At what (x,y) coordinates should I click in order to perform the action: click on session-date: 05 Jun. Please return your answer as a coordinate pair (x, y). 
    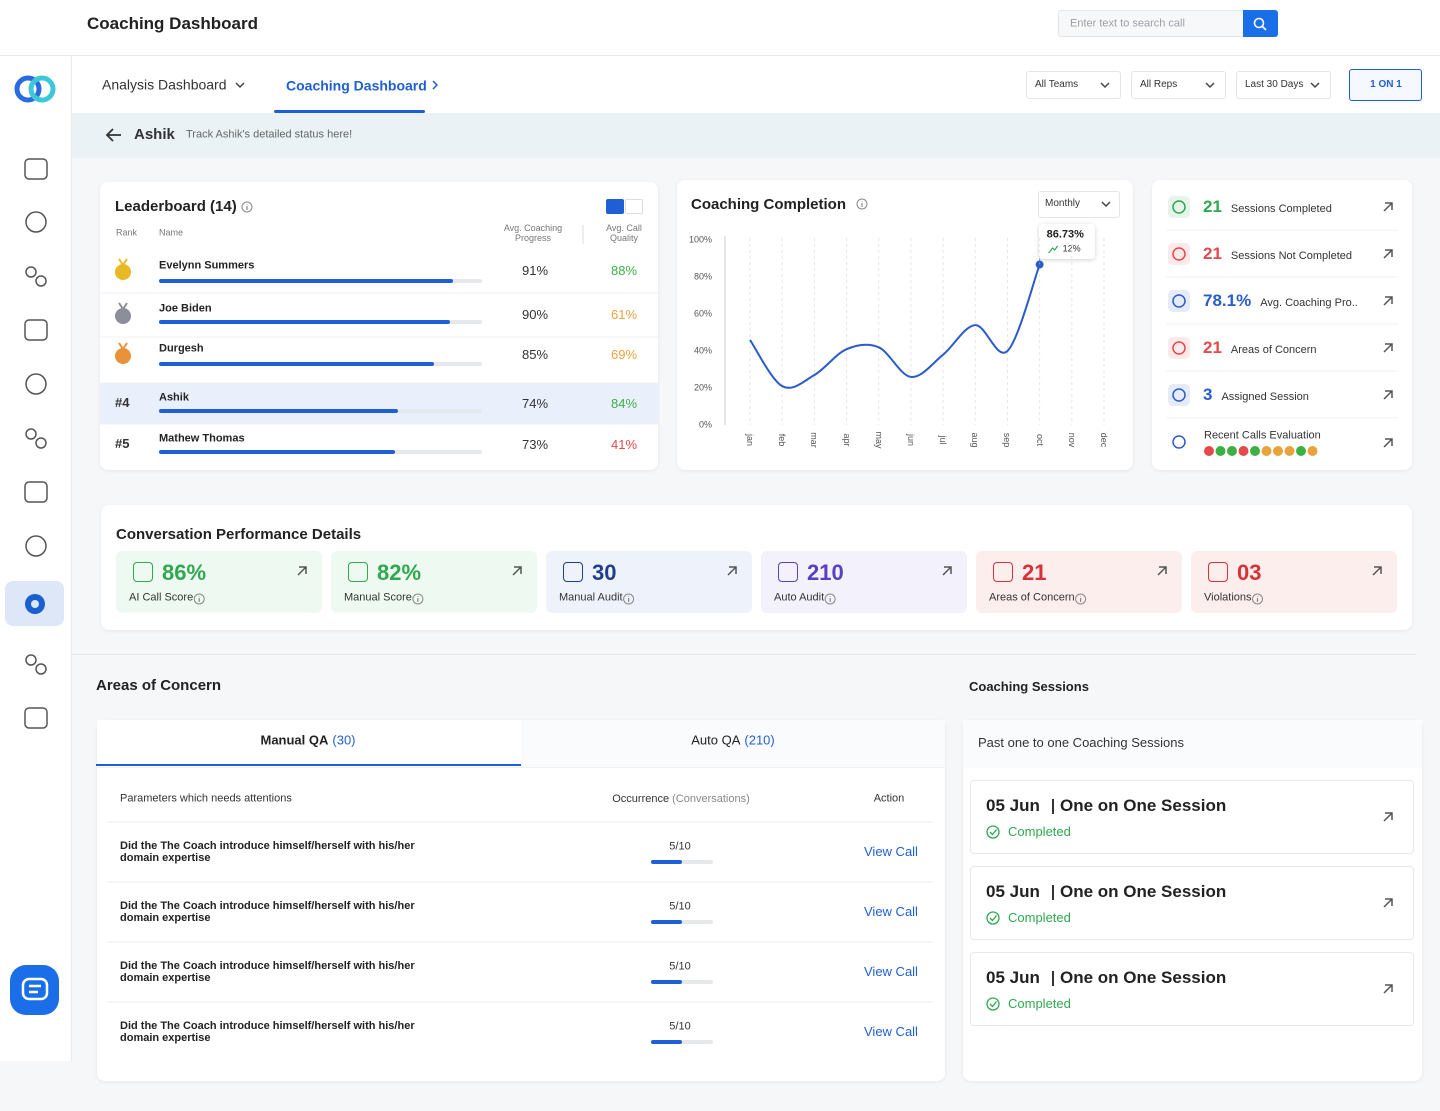
    Looking at the image, I should click on (1013, 805).